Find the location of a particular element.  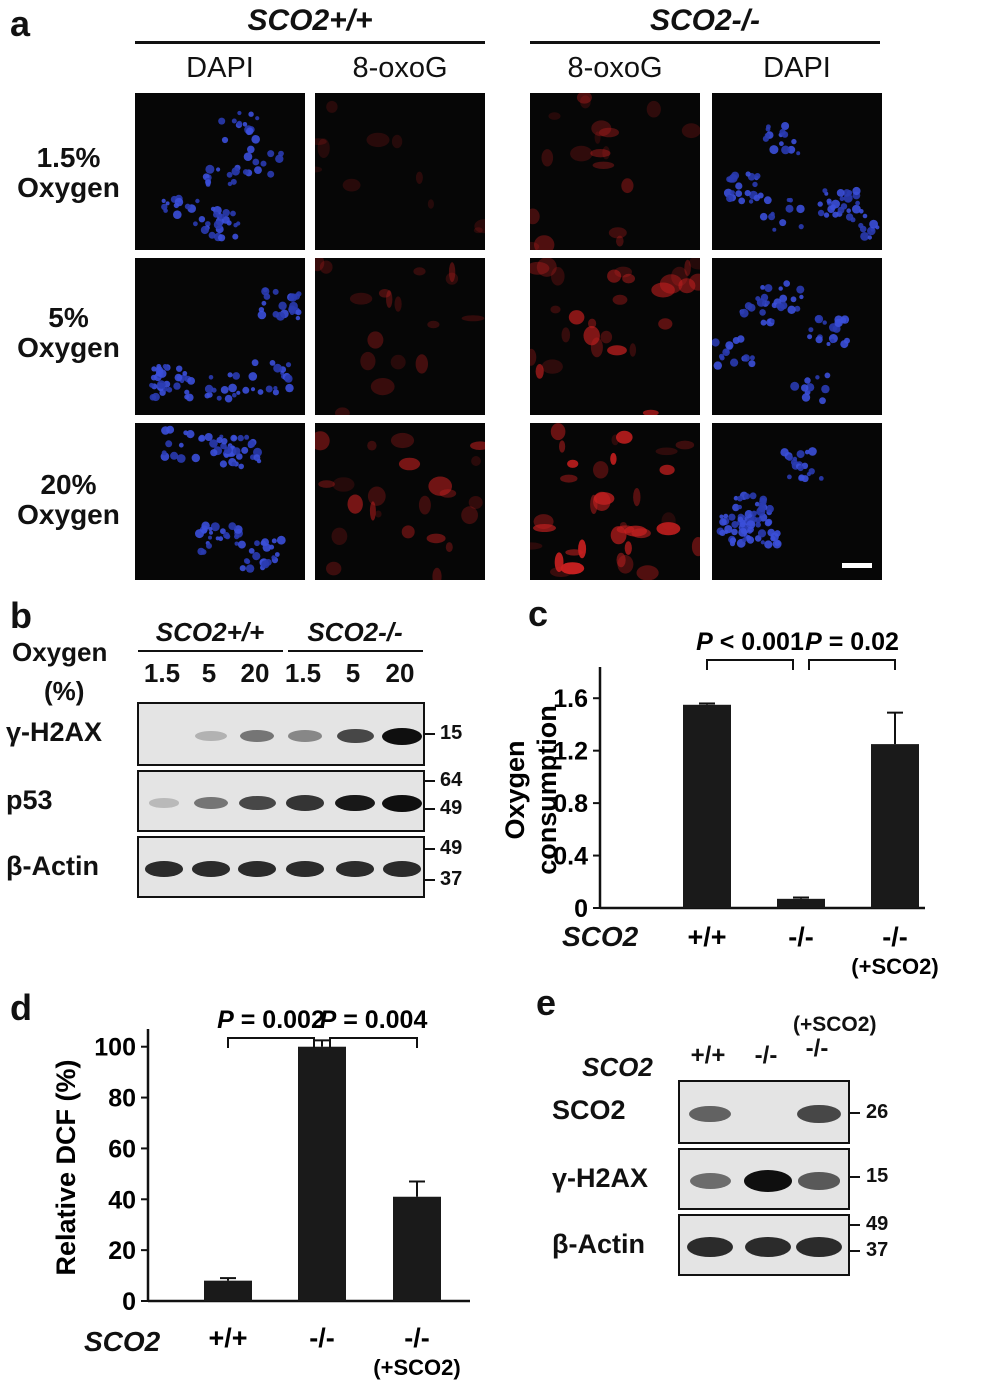

panel-b-group-wt: SCO2+/+ is located at coordinates (210, 632).